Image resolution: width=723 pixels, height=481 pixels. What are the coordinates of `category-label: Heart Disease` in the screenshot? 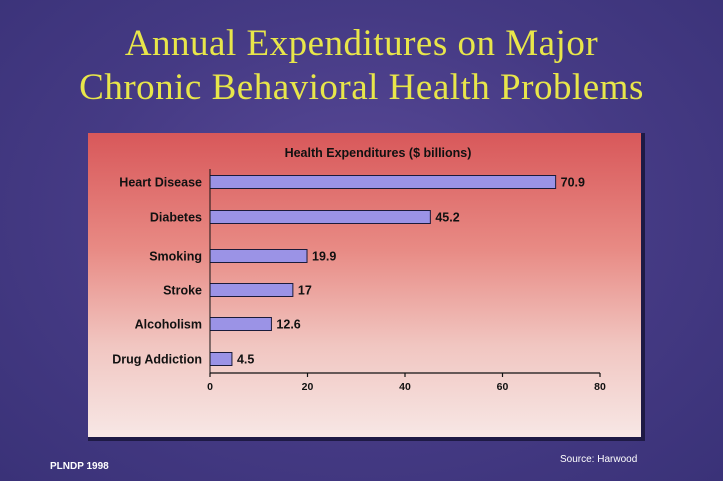 It's located at (160, 183).